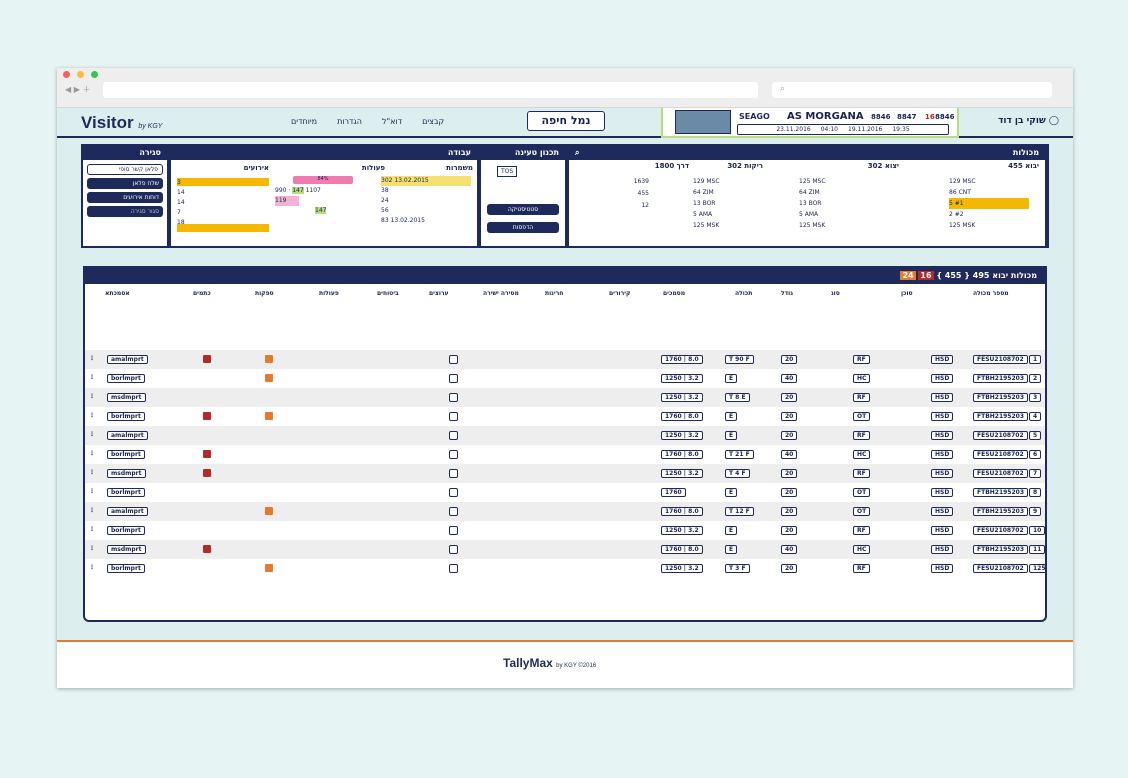  Describe the element at coordinates (739, 511) in the screenshot. I see `content-code: T 12 F` at that location.